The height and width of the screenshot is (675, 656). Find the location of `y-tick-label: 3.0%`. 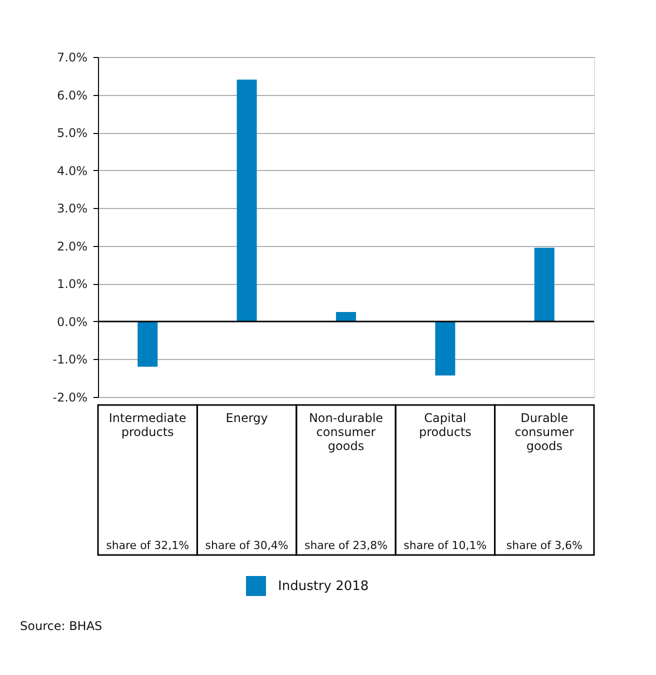

y-tick-label: 3.0% is located at coordinates (72, 209).